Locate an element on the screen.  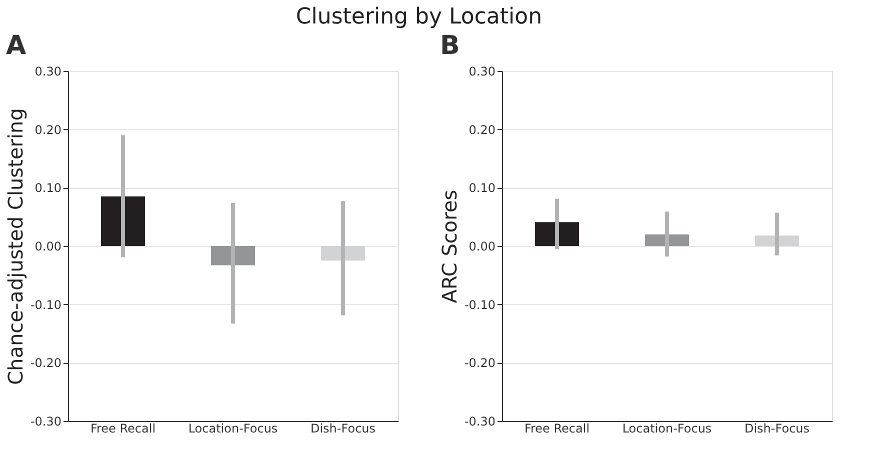
chart-title: A is located at coordinates (16, 46).